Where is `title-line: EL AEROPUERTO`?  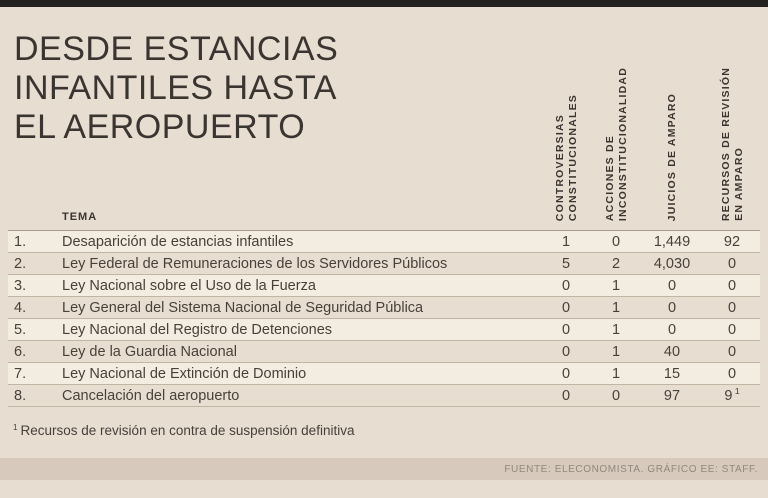 title-line: EL AEROPUERTO is located at coordinates (160, 126).